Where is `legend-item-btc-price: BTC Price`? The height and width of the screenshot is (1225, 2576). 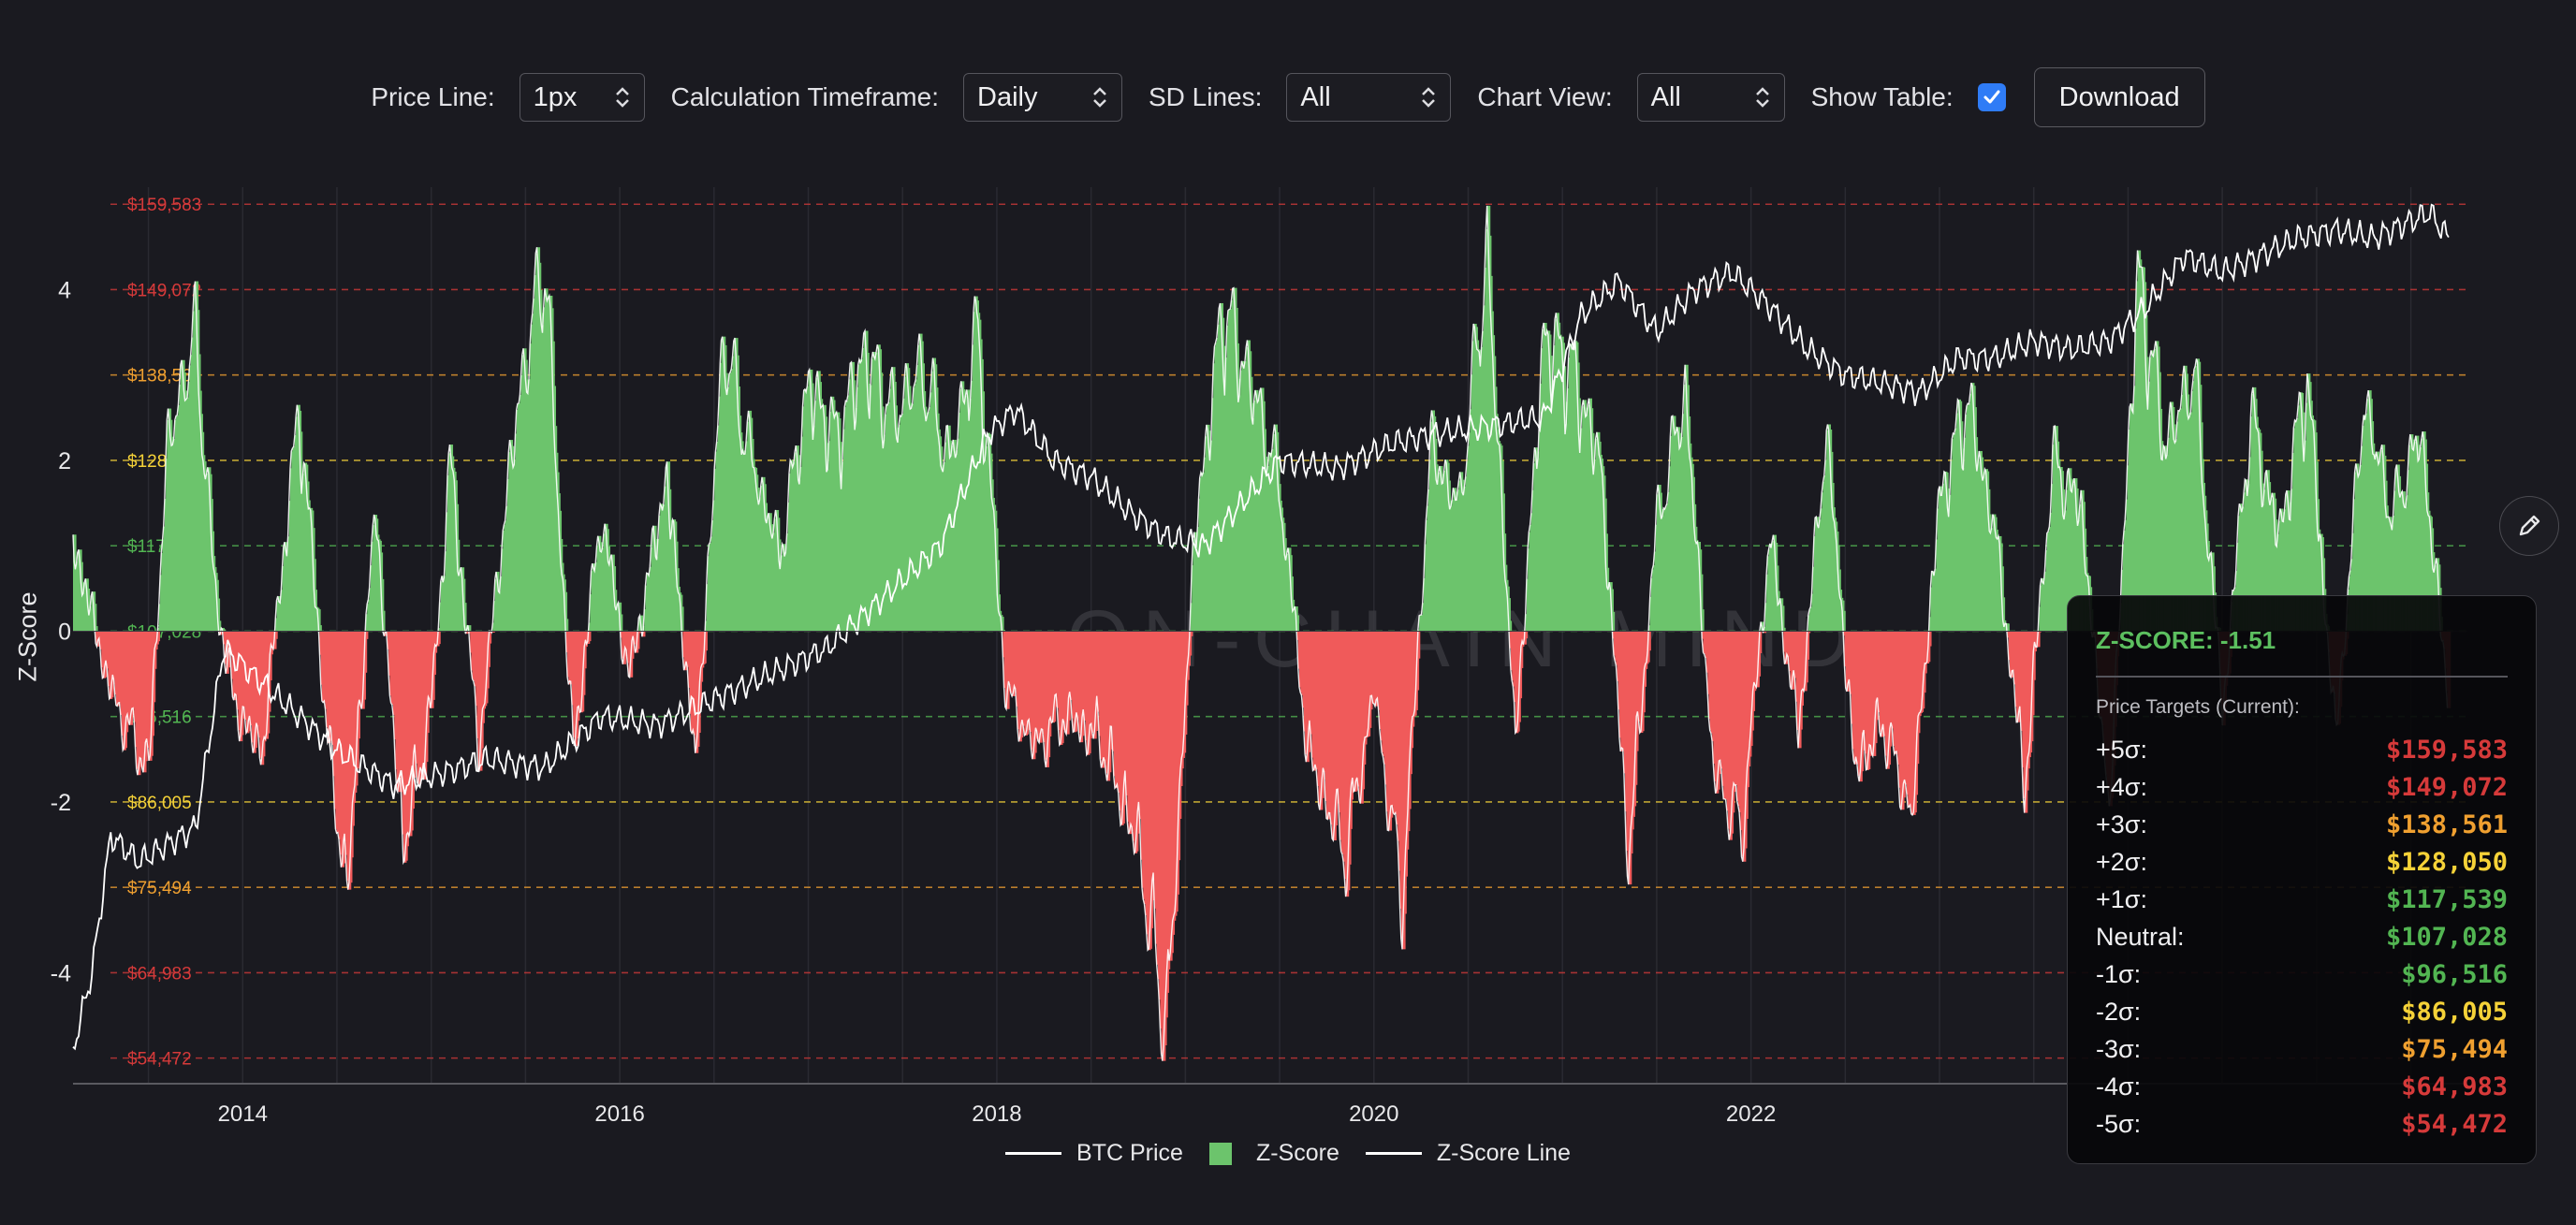 legend-item-btc-price: BTC Price is located at coordinates (1094, 1153).